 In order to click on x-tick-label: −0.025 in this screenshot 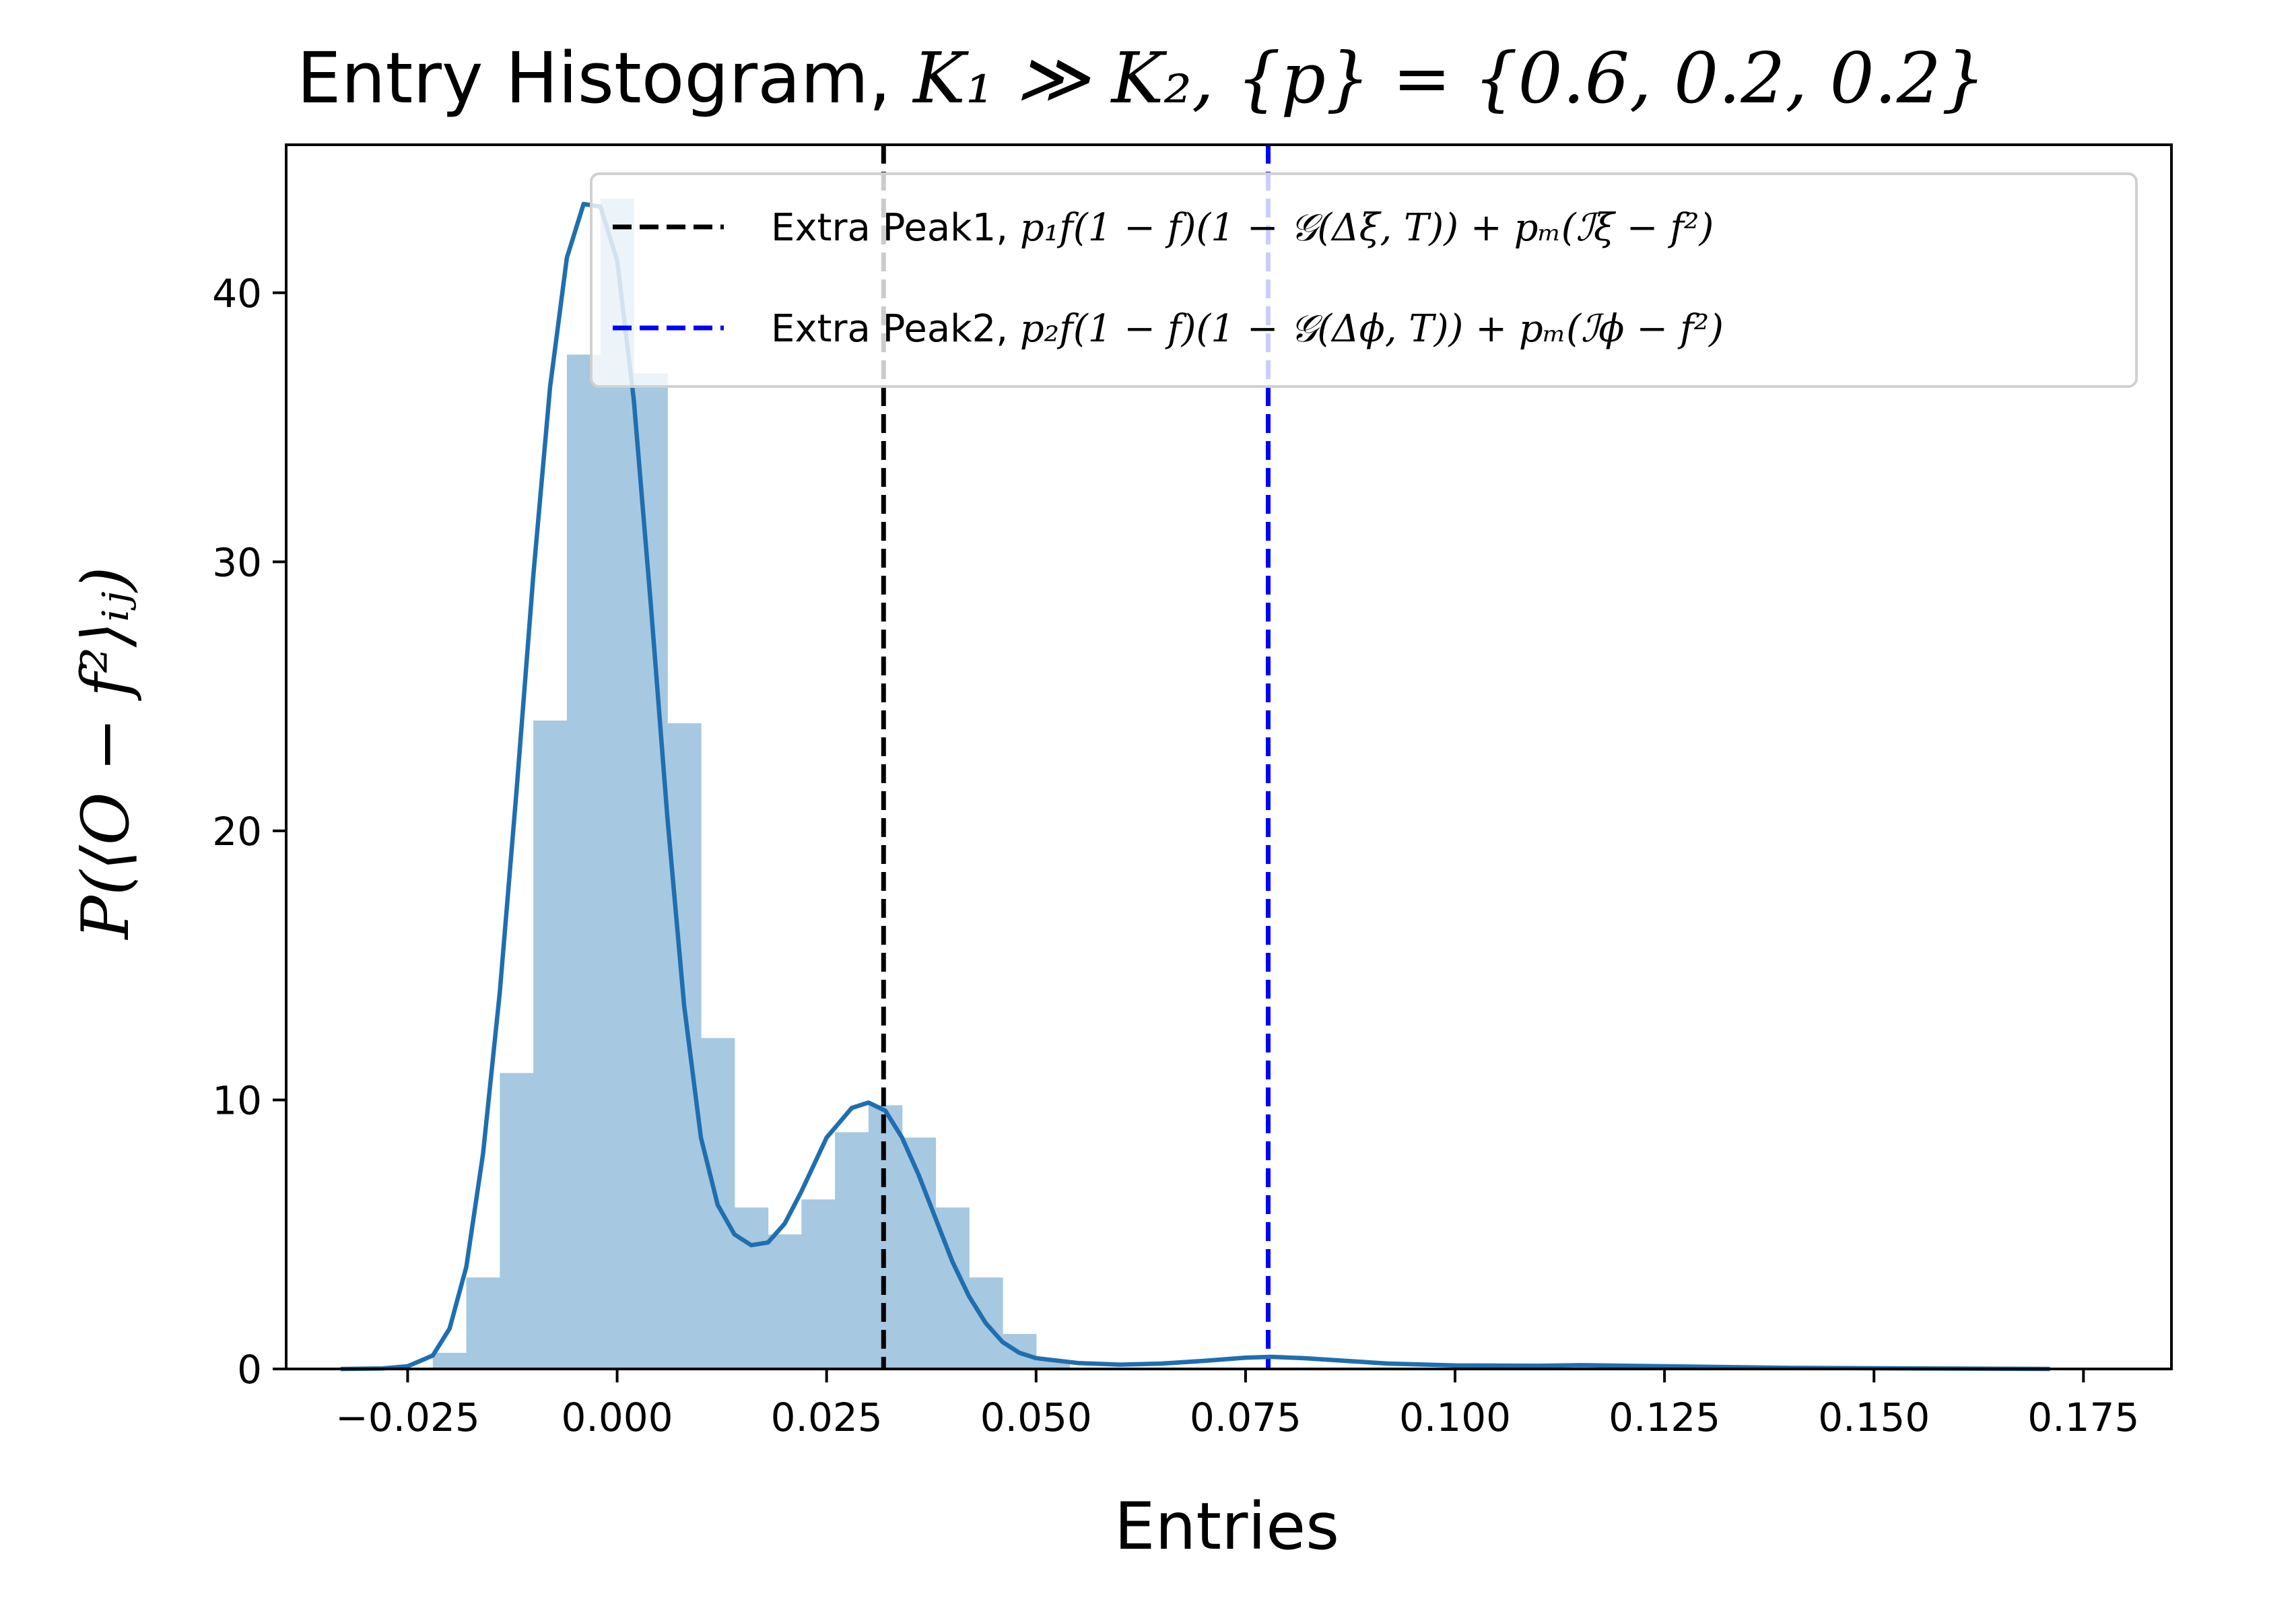, I will do `click(407, 1417)`.